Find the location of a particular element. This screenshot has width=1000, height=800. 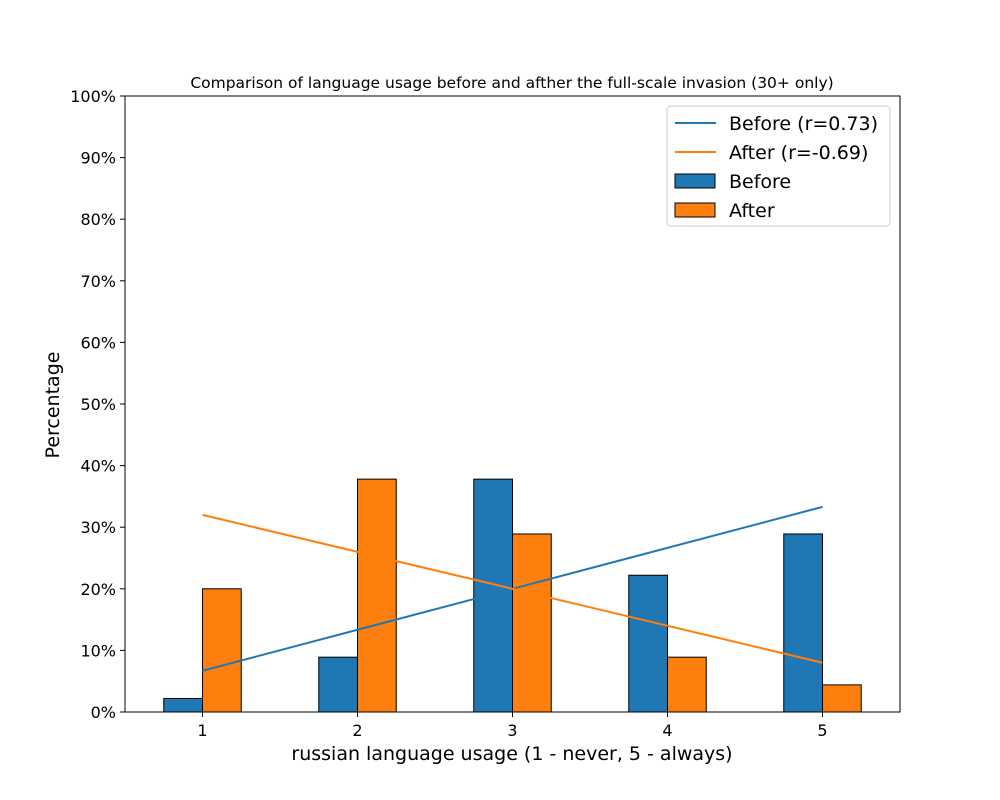

y-tick-label: 90% is located at coordinates (98, 158).